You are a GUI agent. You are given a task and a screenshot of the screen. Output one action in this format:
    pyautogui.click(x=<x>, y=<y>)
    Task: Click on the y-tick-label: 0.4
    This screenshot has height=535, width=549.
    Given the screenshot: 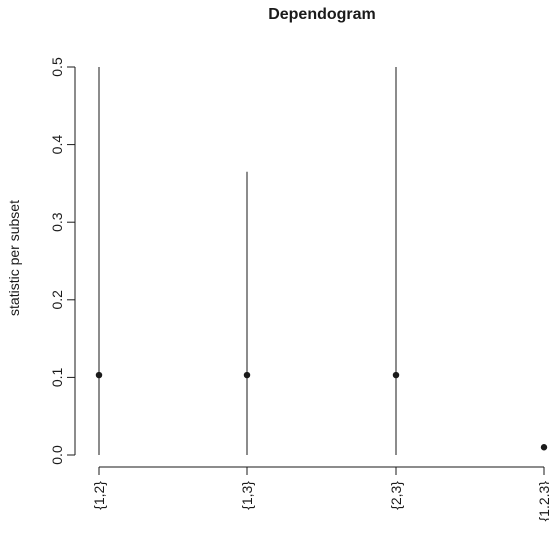 What is the action you would take?
    pyautogui.click(x=57, y=145)
    